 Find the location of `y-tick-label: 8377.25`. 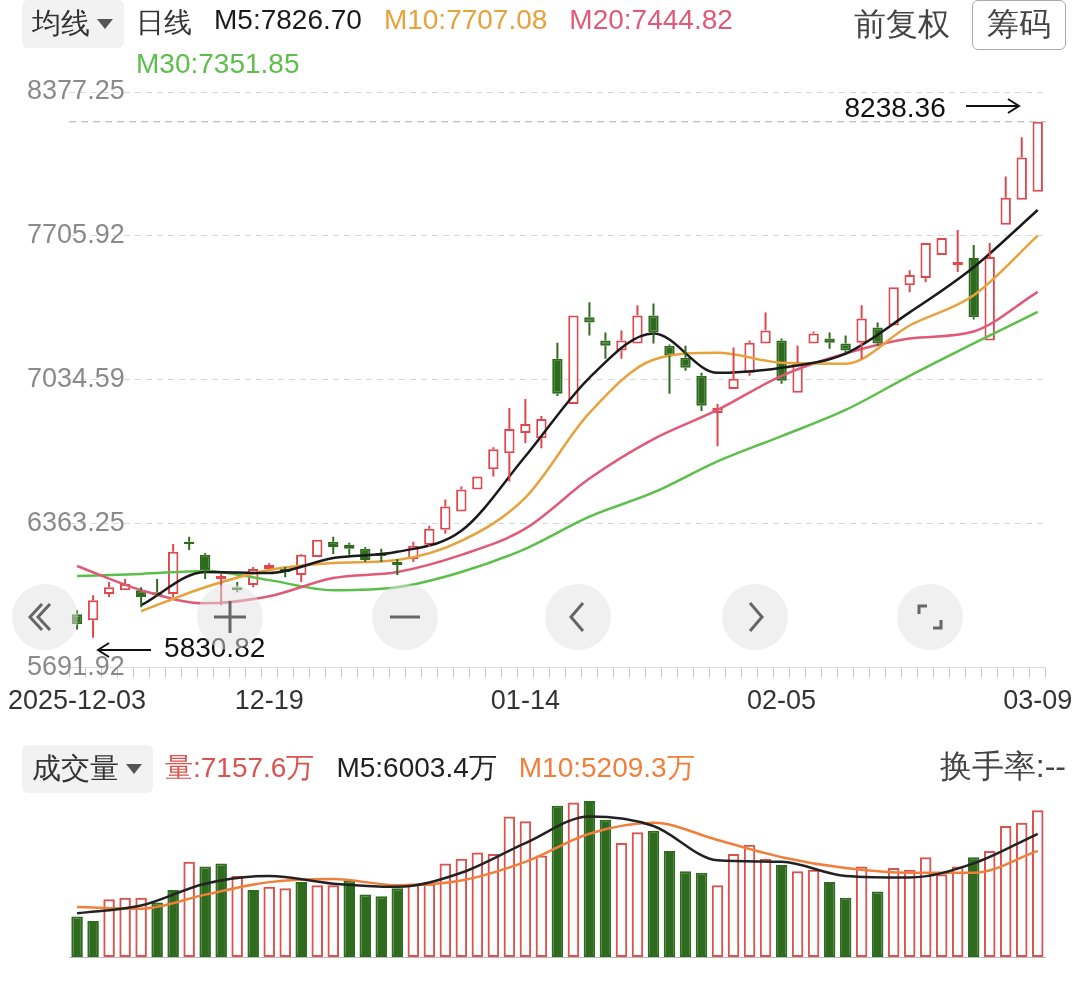

y-tick-label: 8377.25 is located at coordinates (76, 90).